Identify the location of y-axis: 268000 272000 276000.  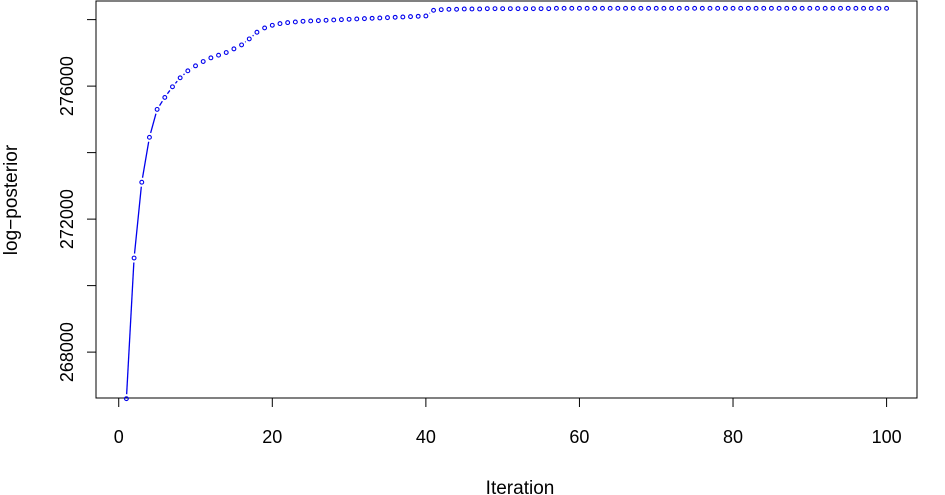
(76, 200).